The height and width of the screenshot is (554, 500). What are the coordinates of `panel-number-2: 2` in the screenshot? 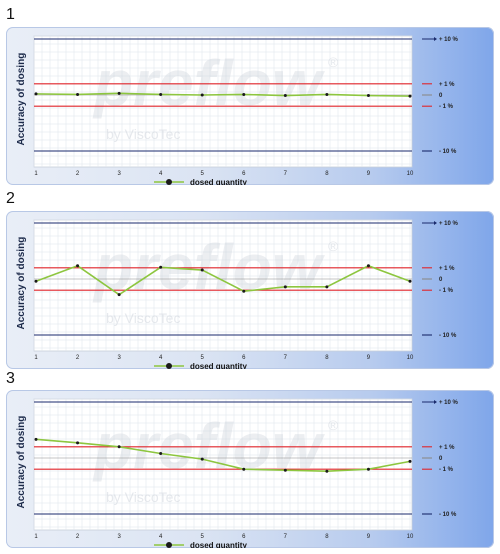 It's located at (10, 198).